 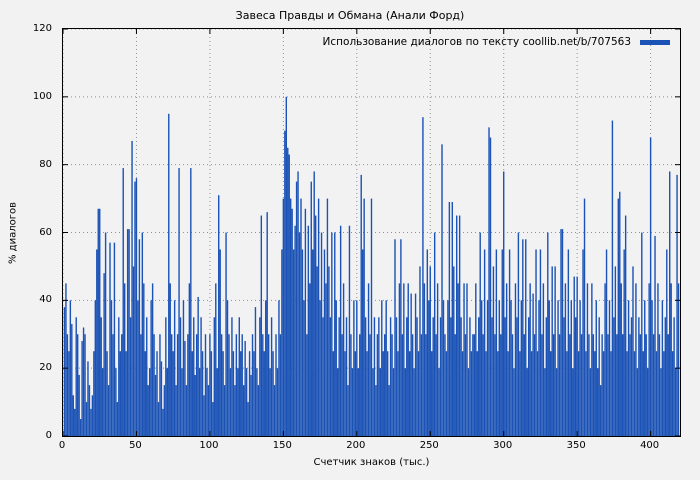 I want to click on x-tick-label: 0, so click(x=62, y=445).